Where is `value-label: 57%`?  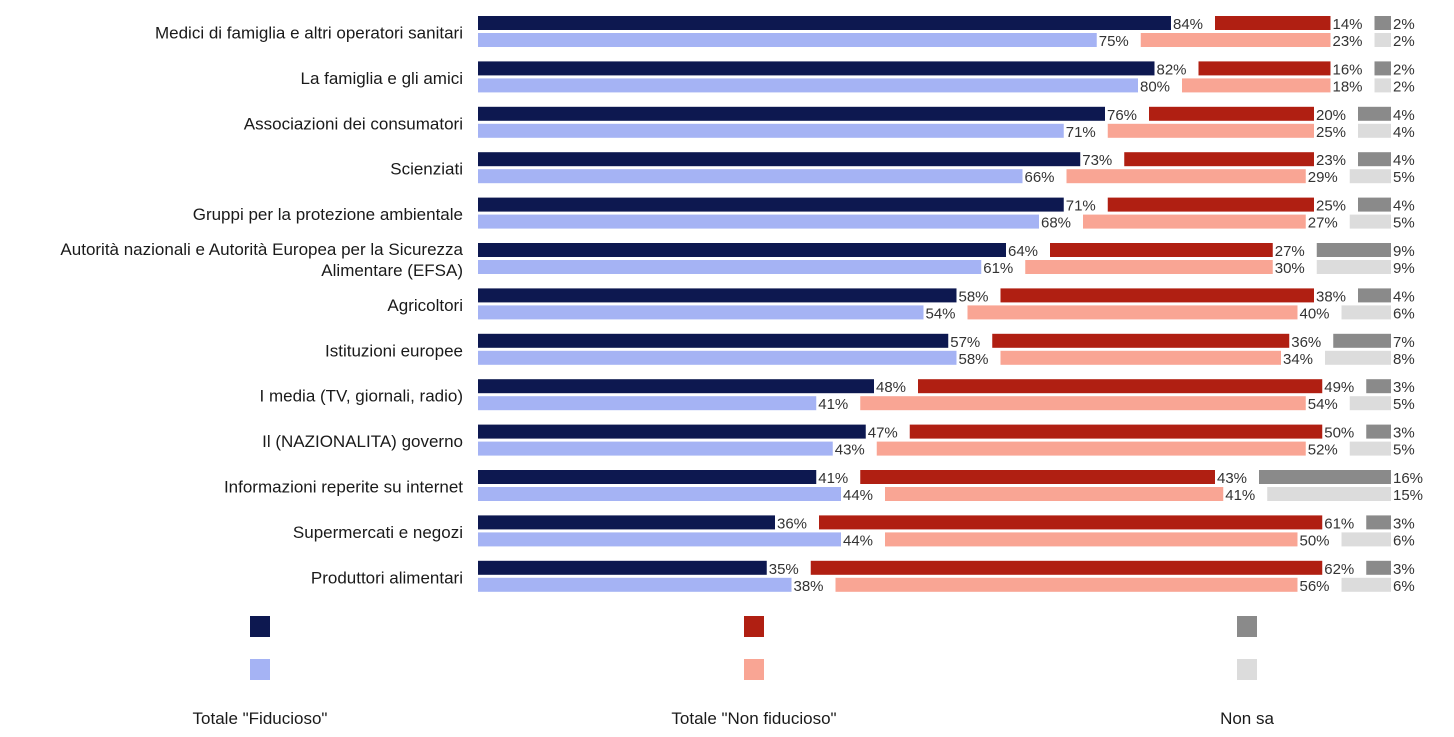
value-label: 57% is located at coordinates (965, 342).